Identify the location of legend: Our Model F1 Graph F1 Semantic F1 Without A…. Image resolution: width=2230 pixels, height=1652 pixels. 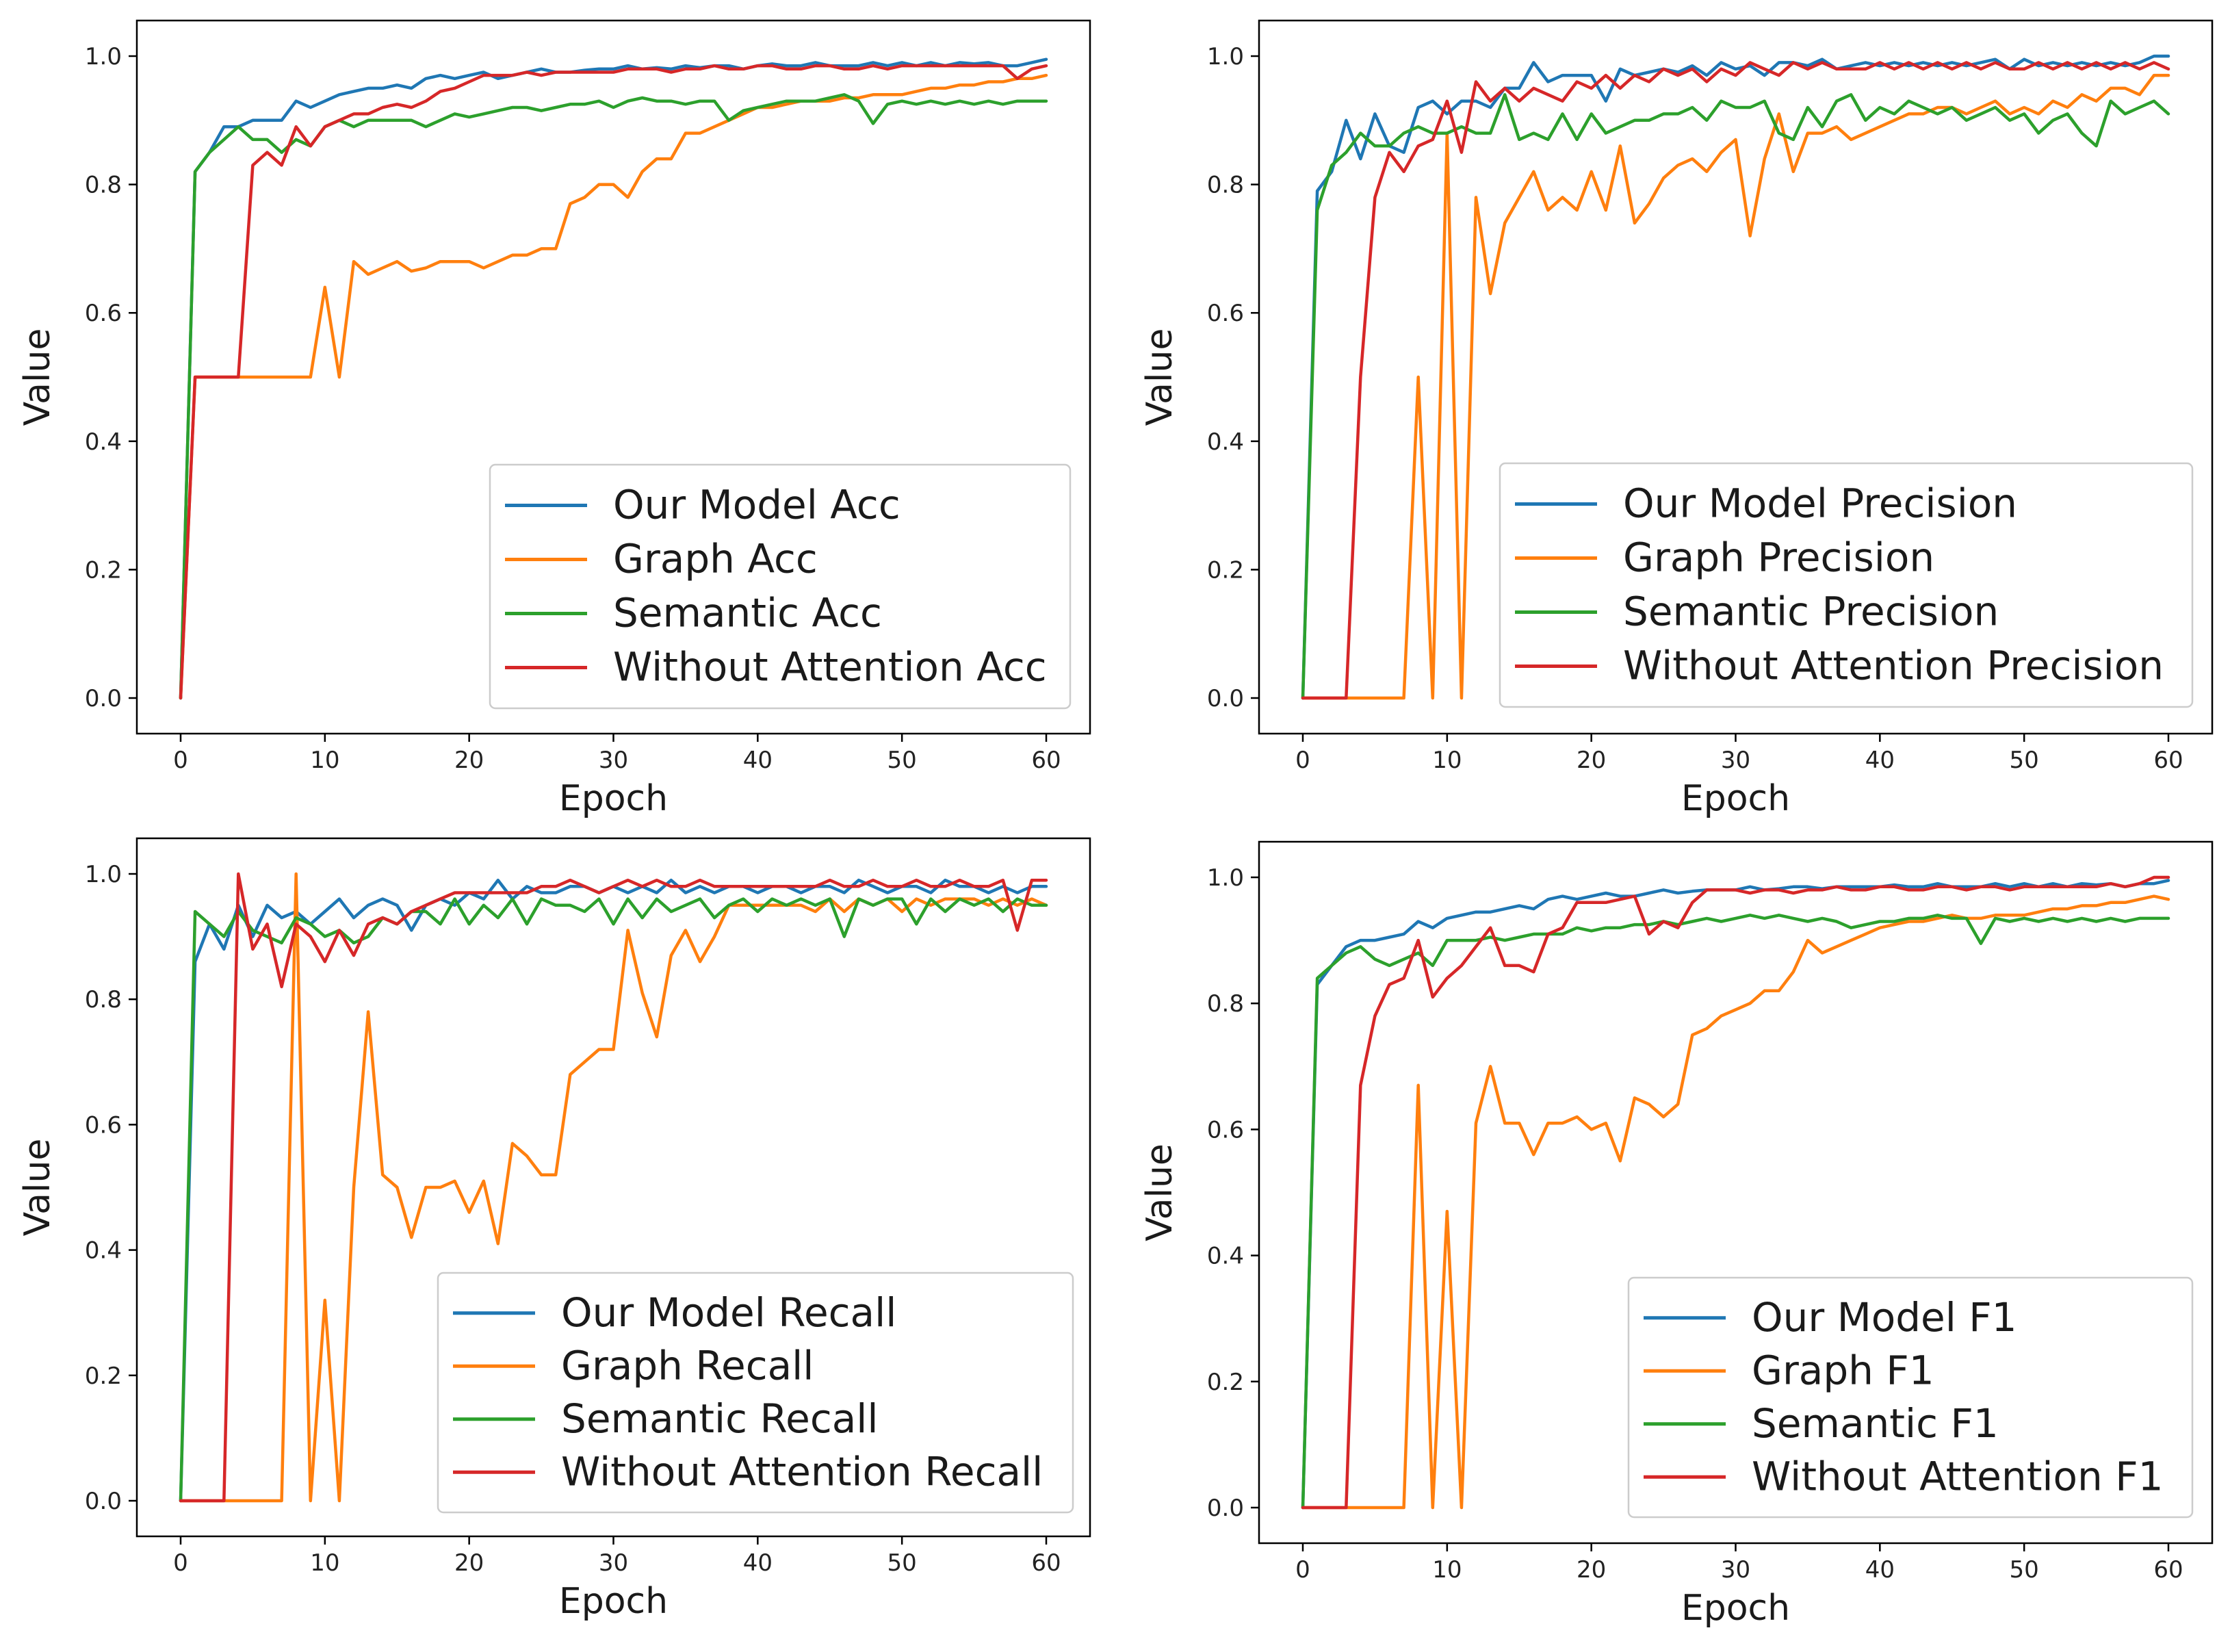
(1910, 1397).